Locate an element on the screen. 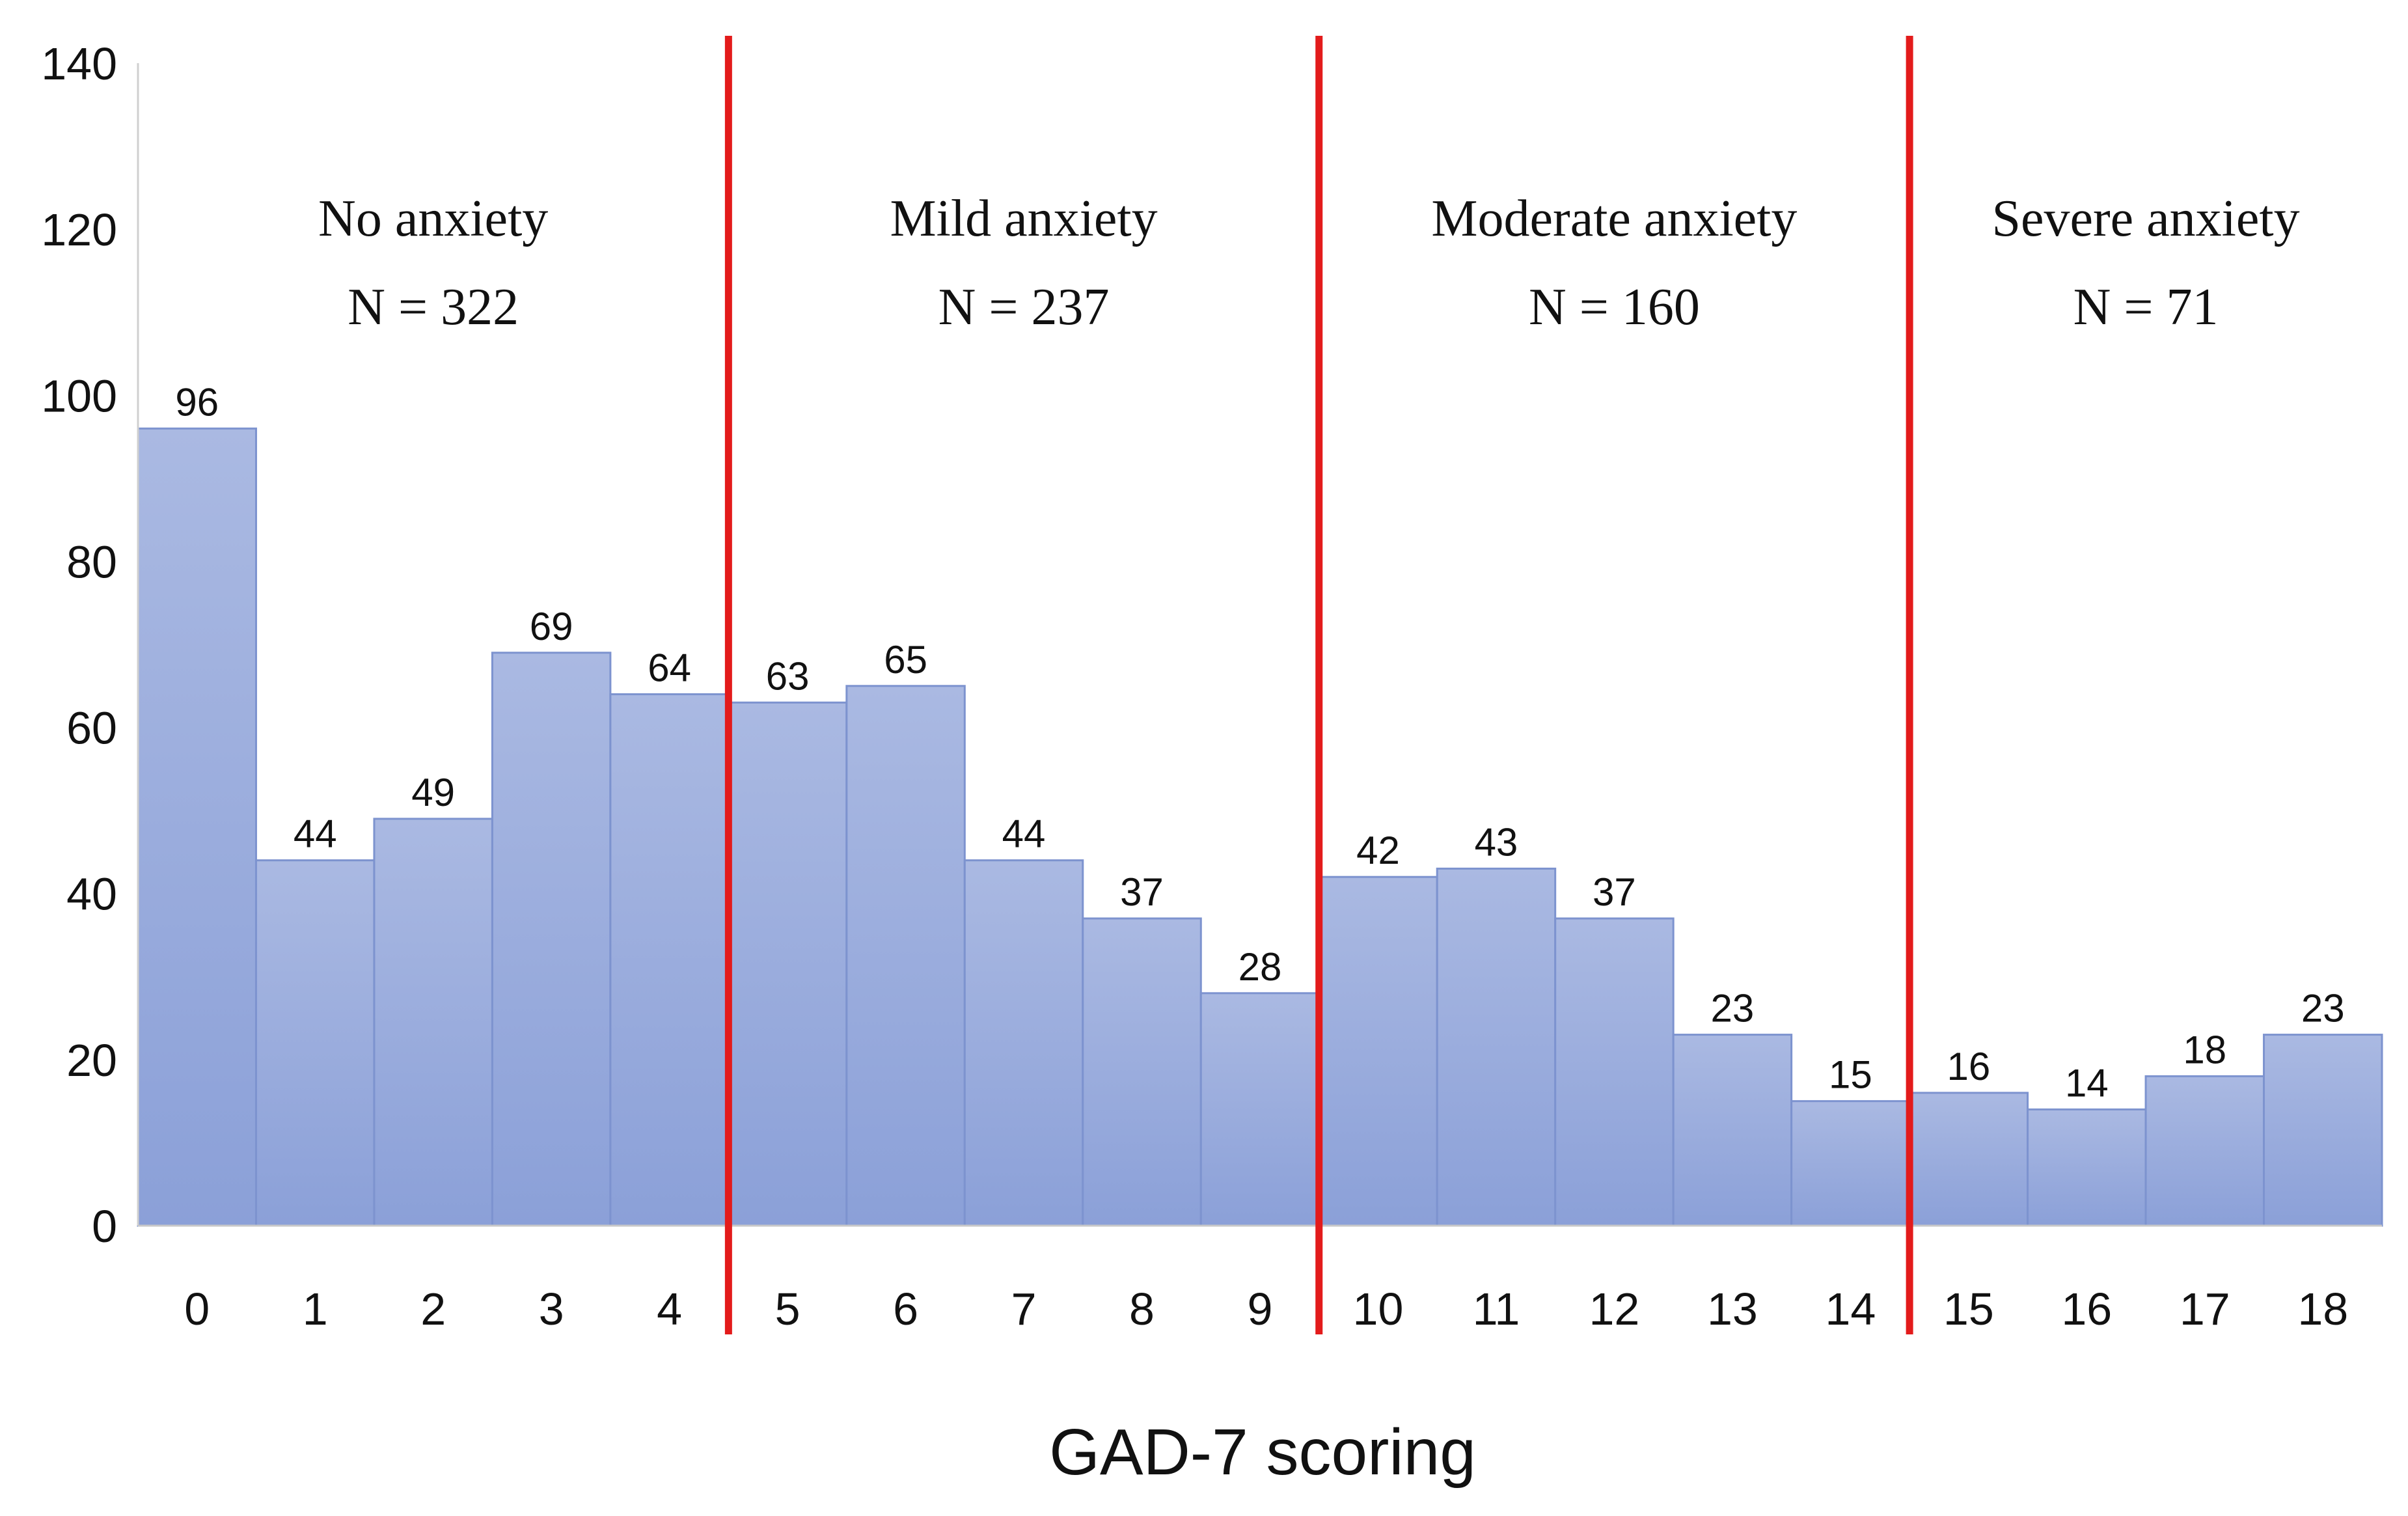  region-label-4: Severe anxiety is located at coordinates (2145, 218).